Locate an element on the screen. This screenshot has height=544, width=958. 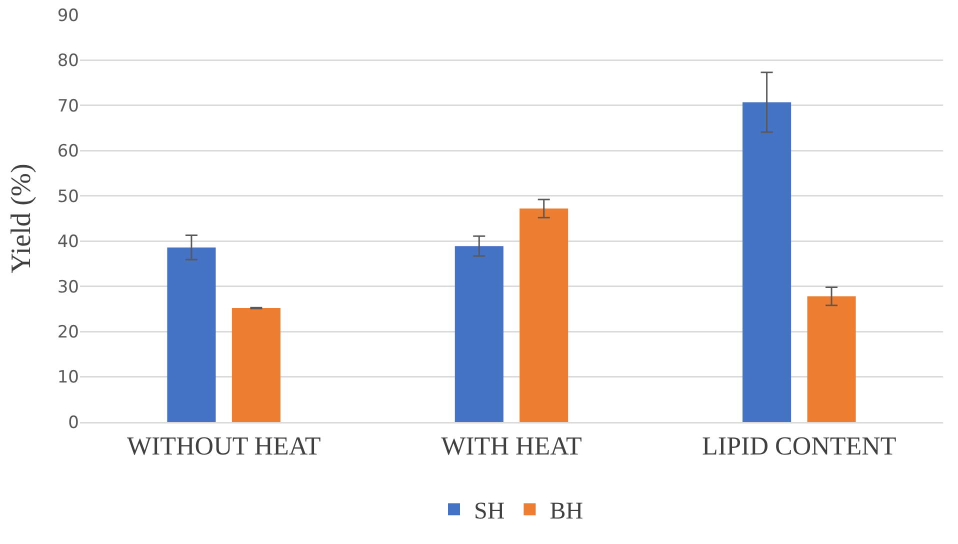
y-axis-title: Yield (%) is located at coordinates (22, 219).